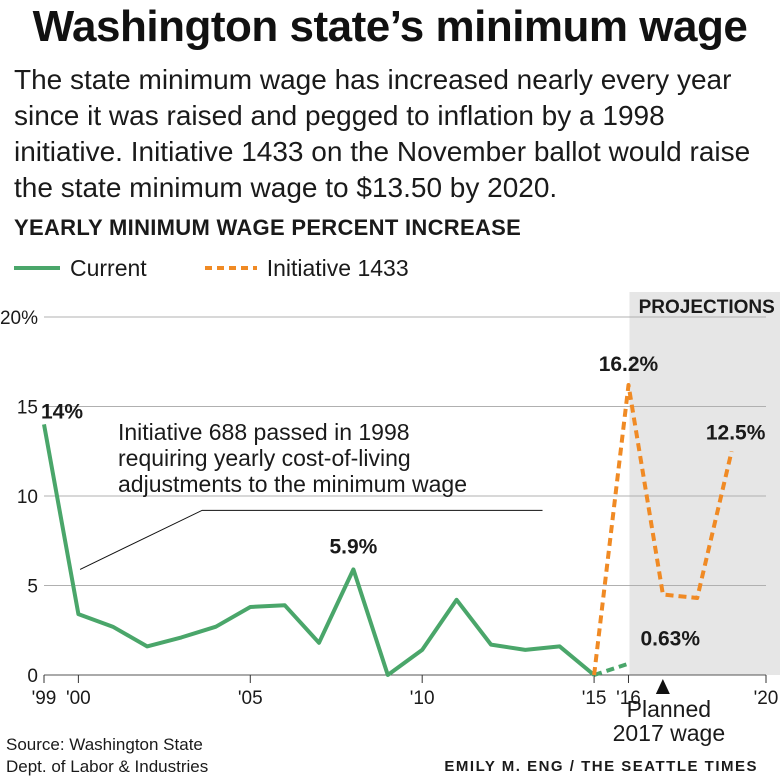 The height and width of the screenshot is (780, 780). Describe the element at coordinates (264, 458) in the screenshot. I see `annotation-text-line: requiring yearly cost-of-living` at that location.